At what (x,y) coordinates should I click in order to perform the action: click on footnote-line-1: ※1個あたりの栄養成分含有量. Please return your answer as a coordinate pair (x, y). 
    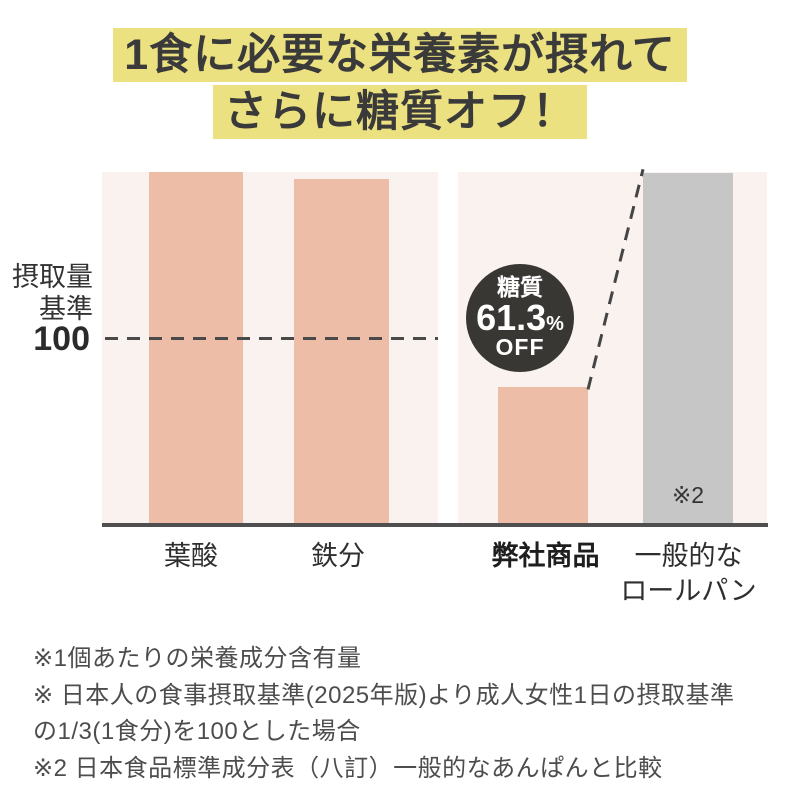
    Looking at the image, I should click on (197, 658).